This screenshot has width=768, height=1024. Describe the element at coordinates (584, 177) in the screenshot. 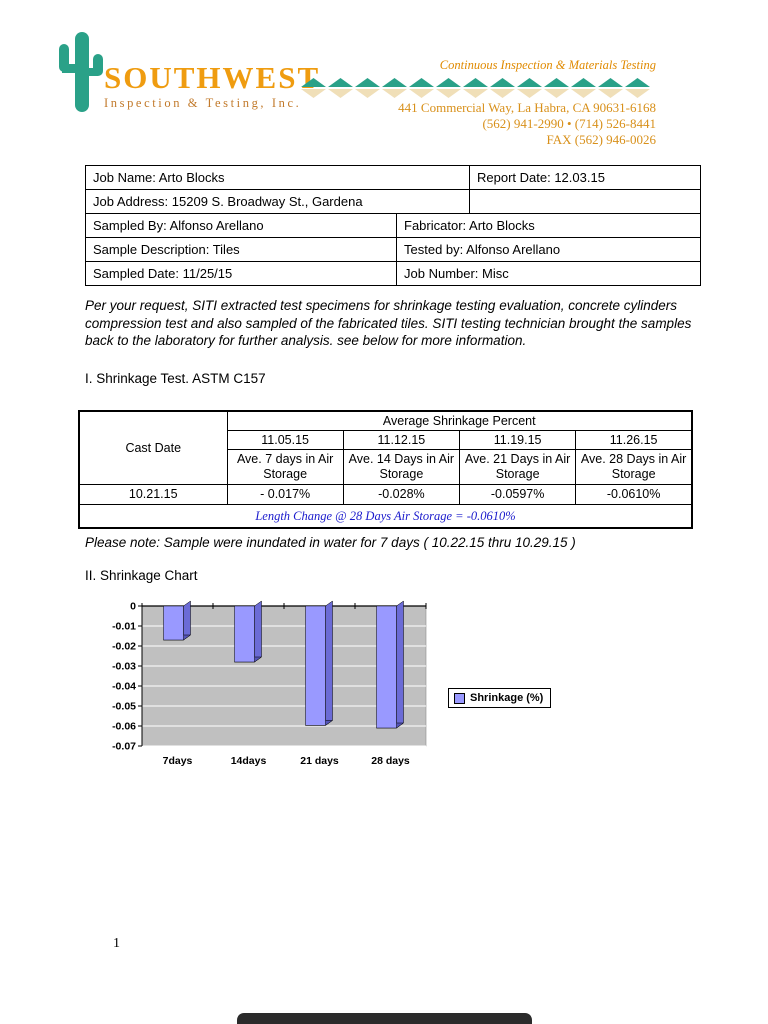

I see `report-date: Report Date: 12.03.15` at that location.